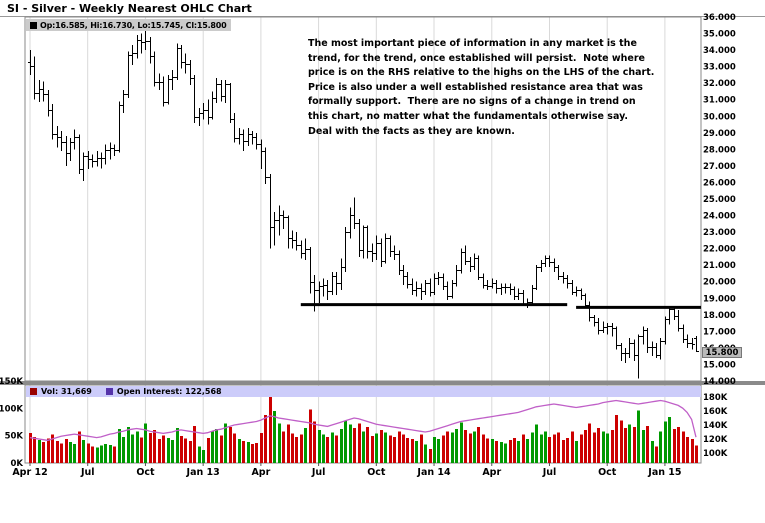 The image size is (765, 523). What do you see at coordinates (169, 391) in the screenshot?
I see `open-interest-legend-text: Open Interest: 122,568` at bounding box center [169, 391].